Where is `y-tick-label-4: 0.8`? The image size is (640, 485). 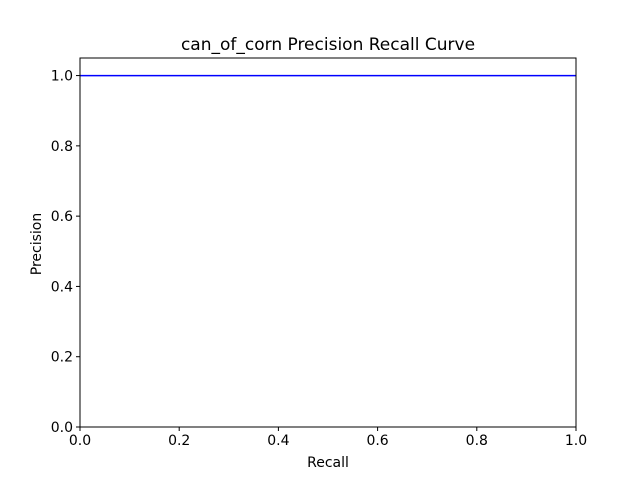 y-tick-label-4: 0.8 is located at coordinates (62, 147).